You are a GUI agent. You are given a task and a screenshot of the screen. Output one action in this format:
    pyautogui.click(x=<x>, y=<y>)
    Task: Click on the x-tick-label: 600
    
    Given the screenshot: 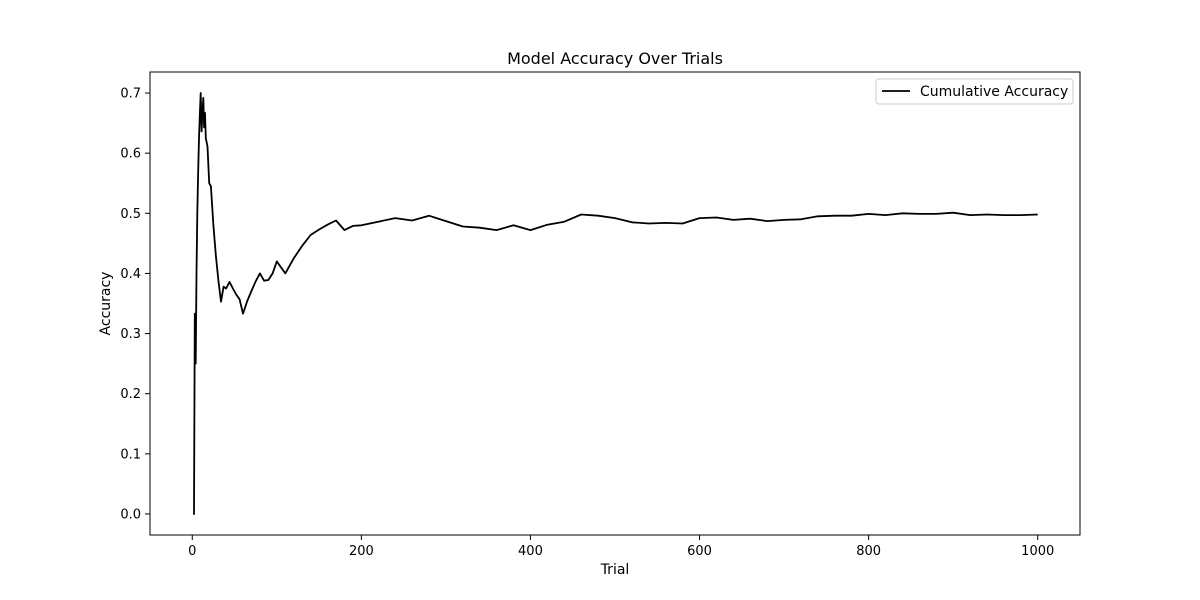 What is the action you would take?
    pyautogui.click(x=699, y=551)
    